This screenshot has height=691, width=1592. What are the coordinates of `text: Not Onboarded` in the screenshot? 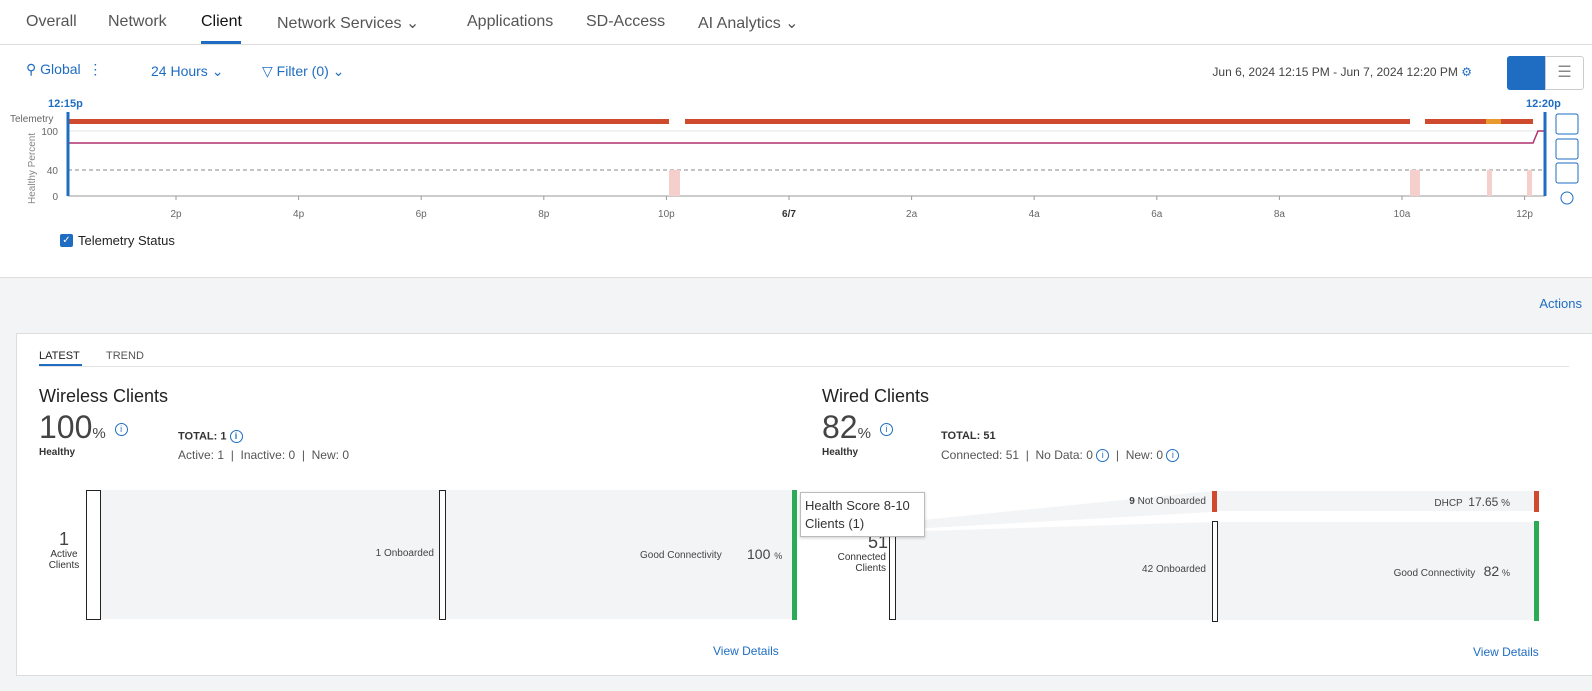 It's located at (1172, 501).